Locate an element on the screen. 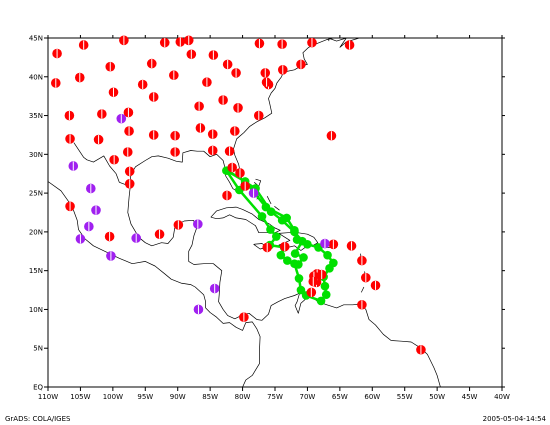  footer-timestamp: 2005-05-04-14:54 is located at coordinates (514, 419).